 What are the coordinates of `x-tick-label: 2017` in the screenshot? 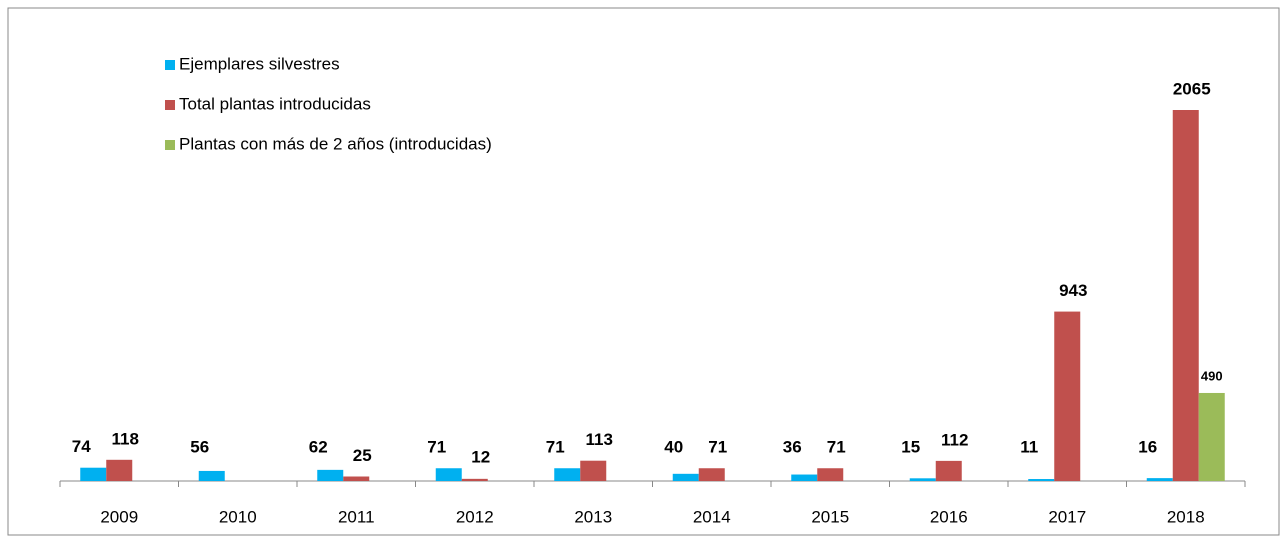 It's located at (1067, 516).